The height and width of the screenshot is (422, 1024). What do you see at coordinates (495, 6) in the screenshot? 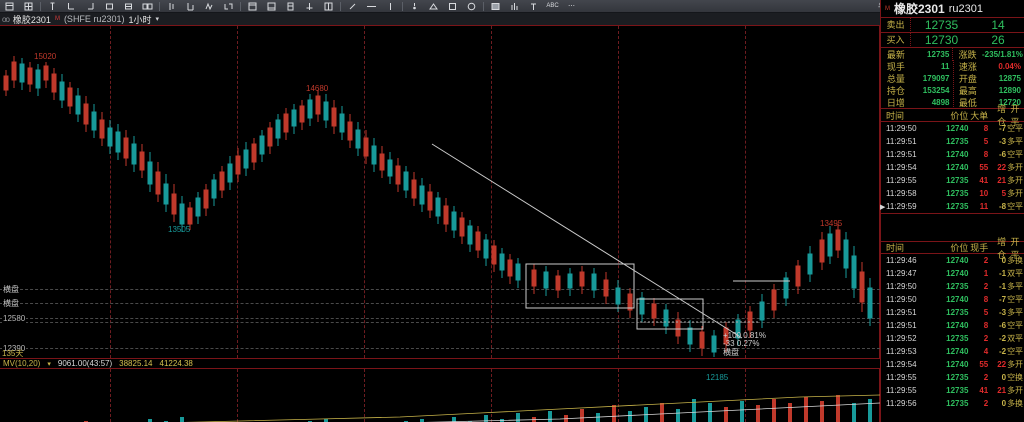
I see `image-tool-icon` at bounding box center [495, 6].